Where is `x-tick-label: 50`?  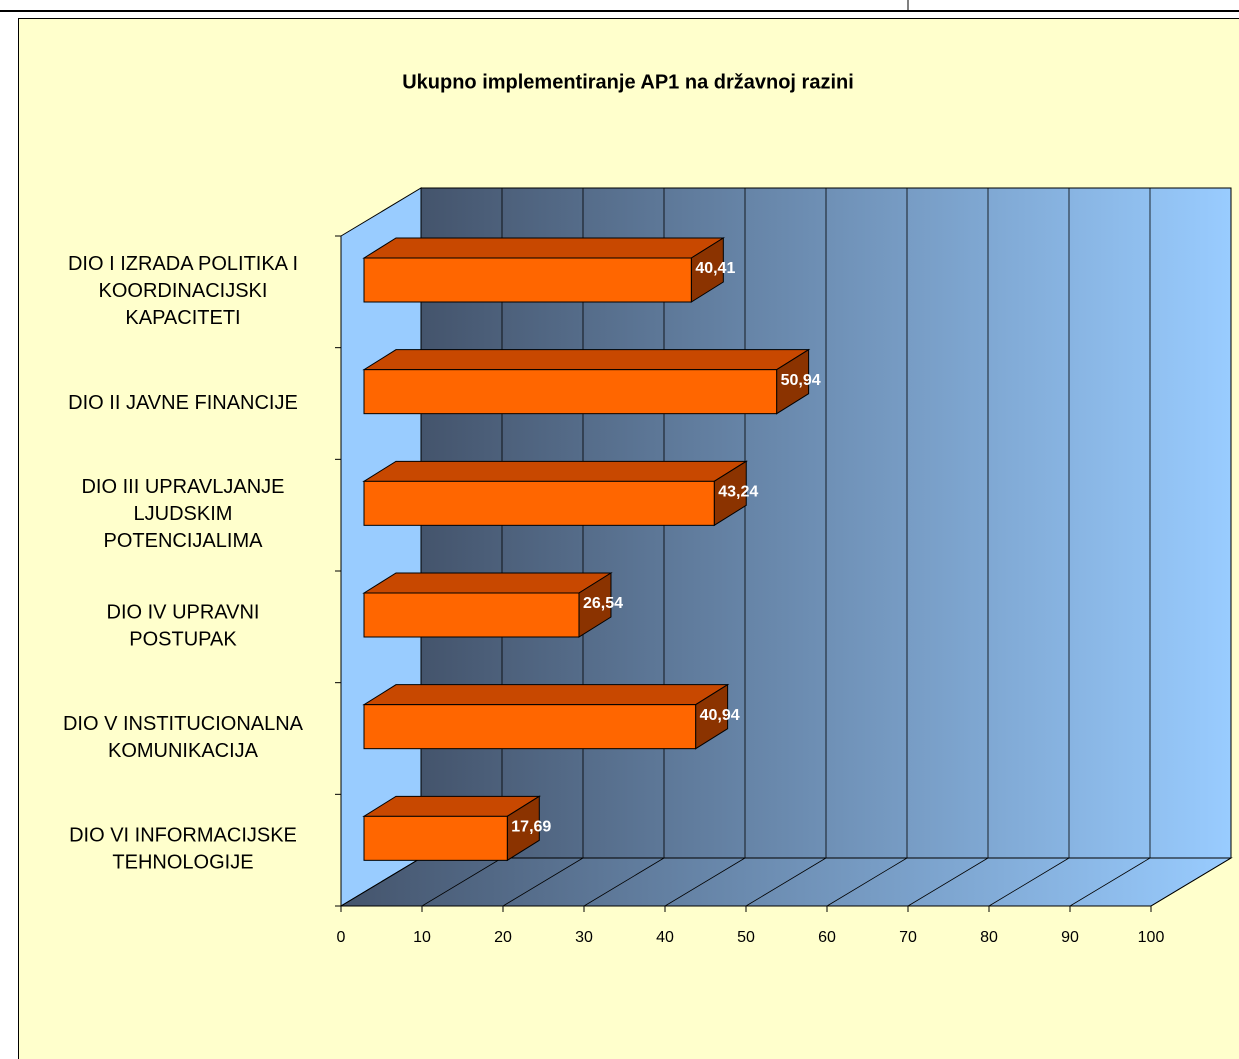
x-tick-label: 50 is located at coordinates (746, 937).